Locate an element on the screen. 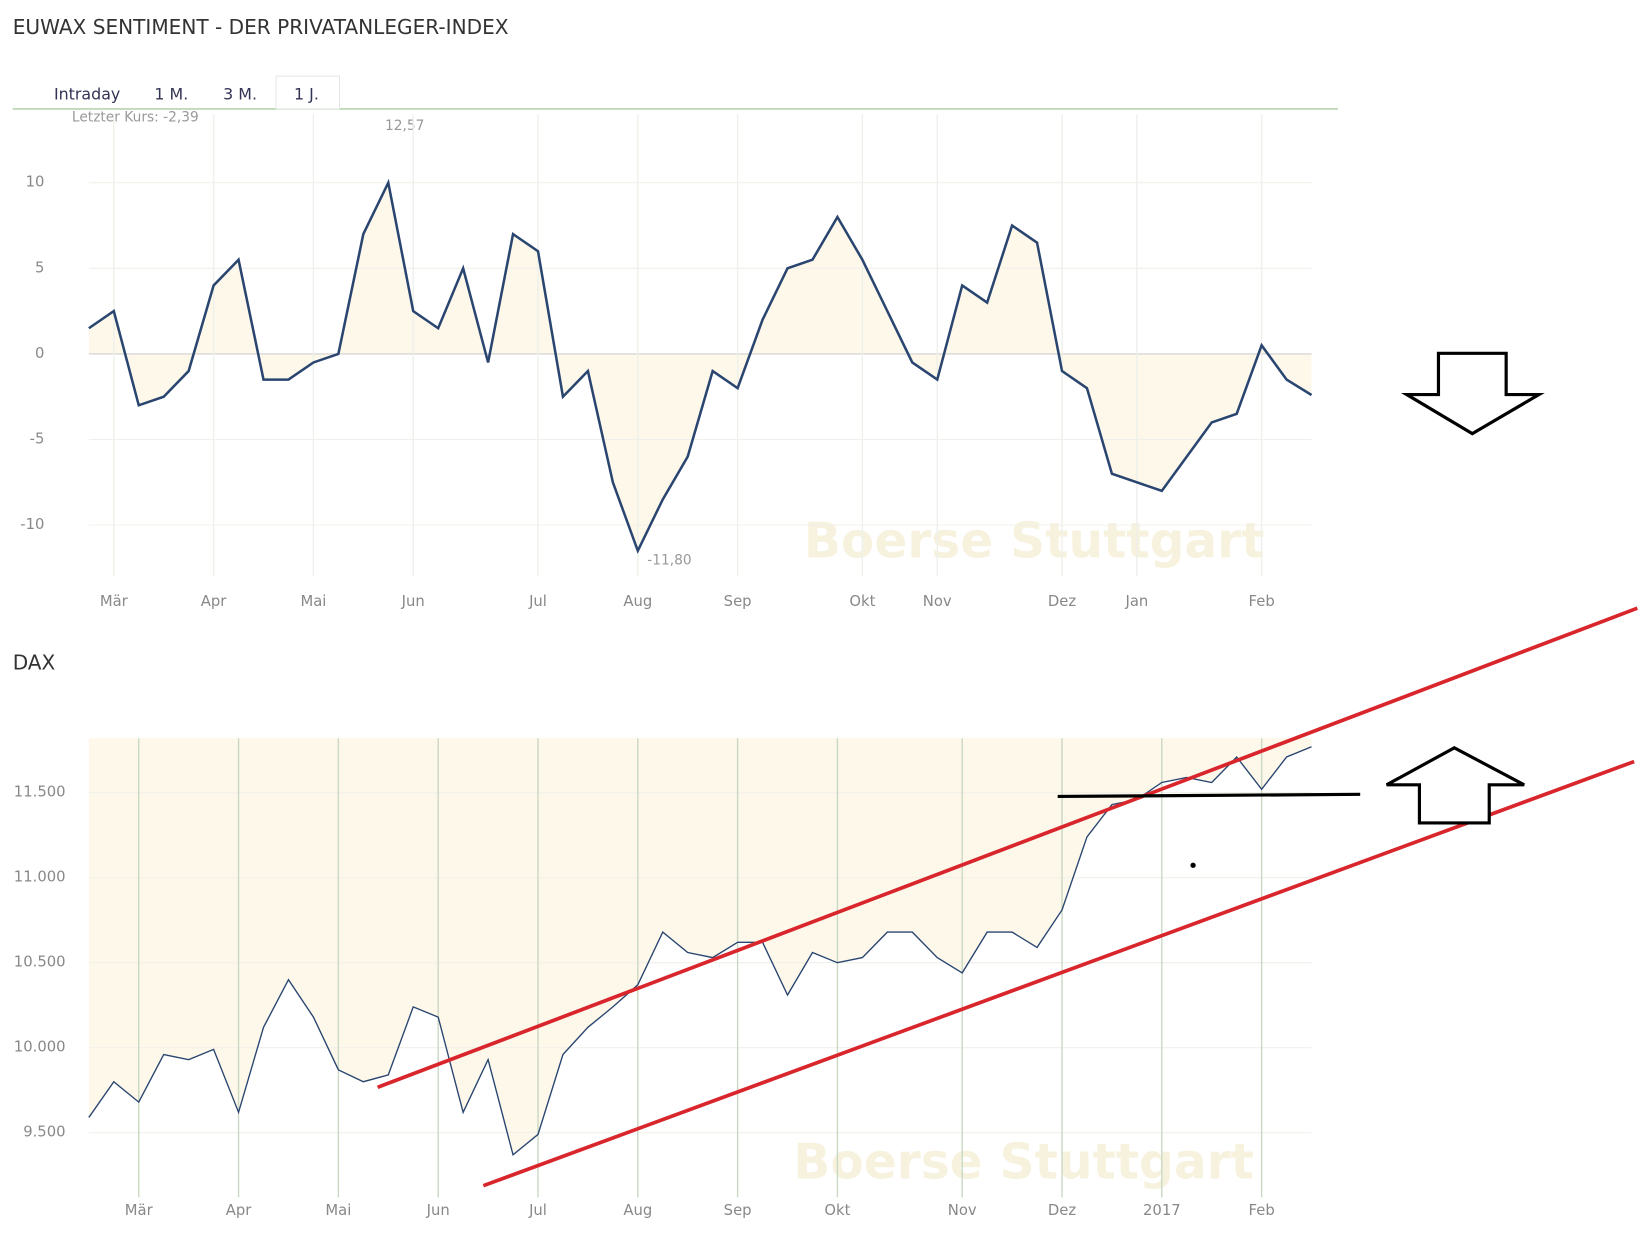  last-price: Letzter Kurs: -2,39 is located at coordinates (135, 117).